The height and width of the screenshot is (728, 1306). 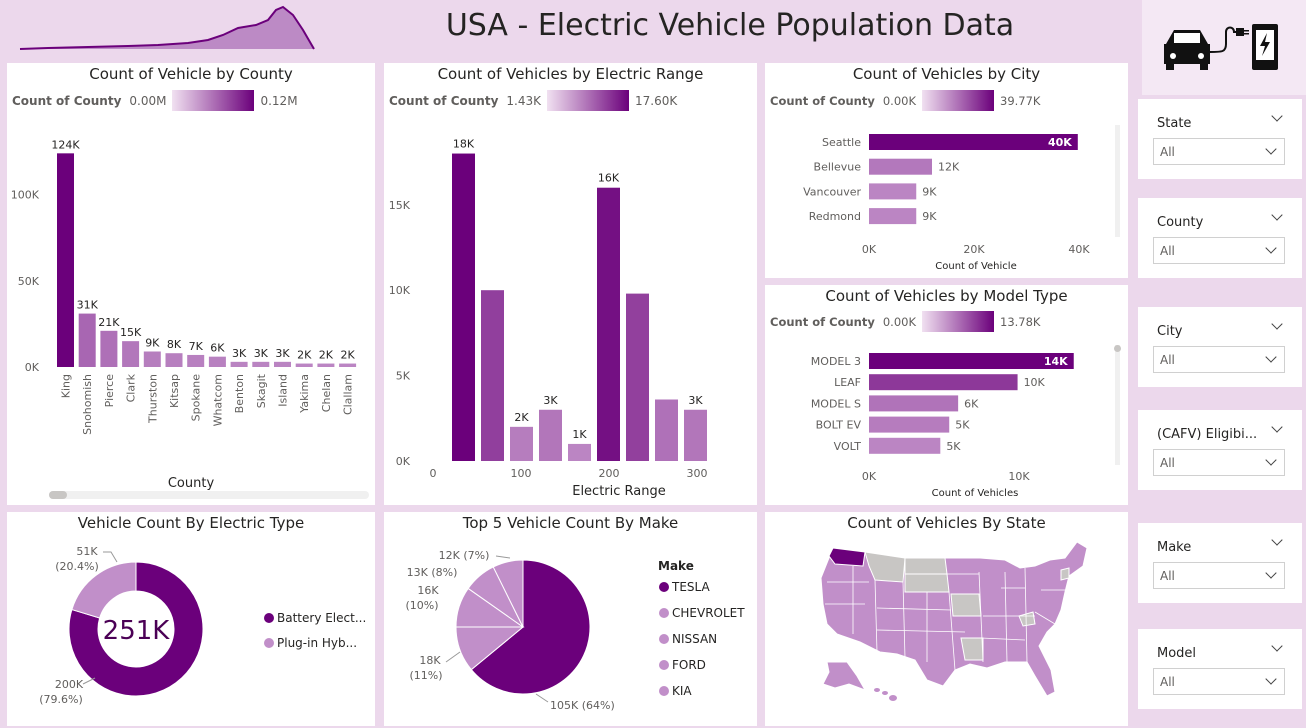 I want to click on legend-entry: CHEVROLET, so click(x=708, y=613).